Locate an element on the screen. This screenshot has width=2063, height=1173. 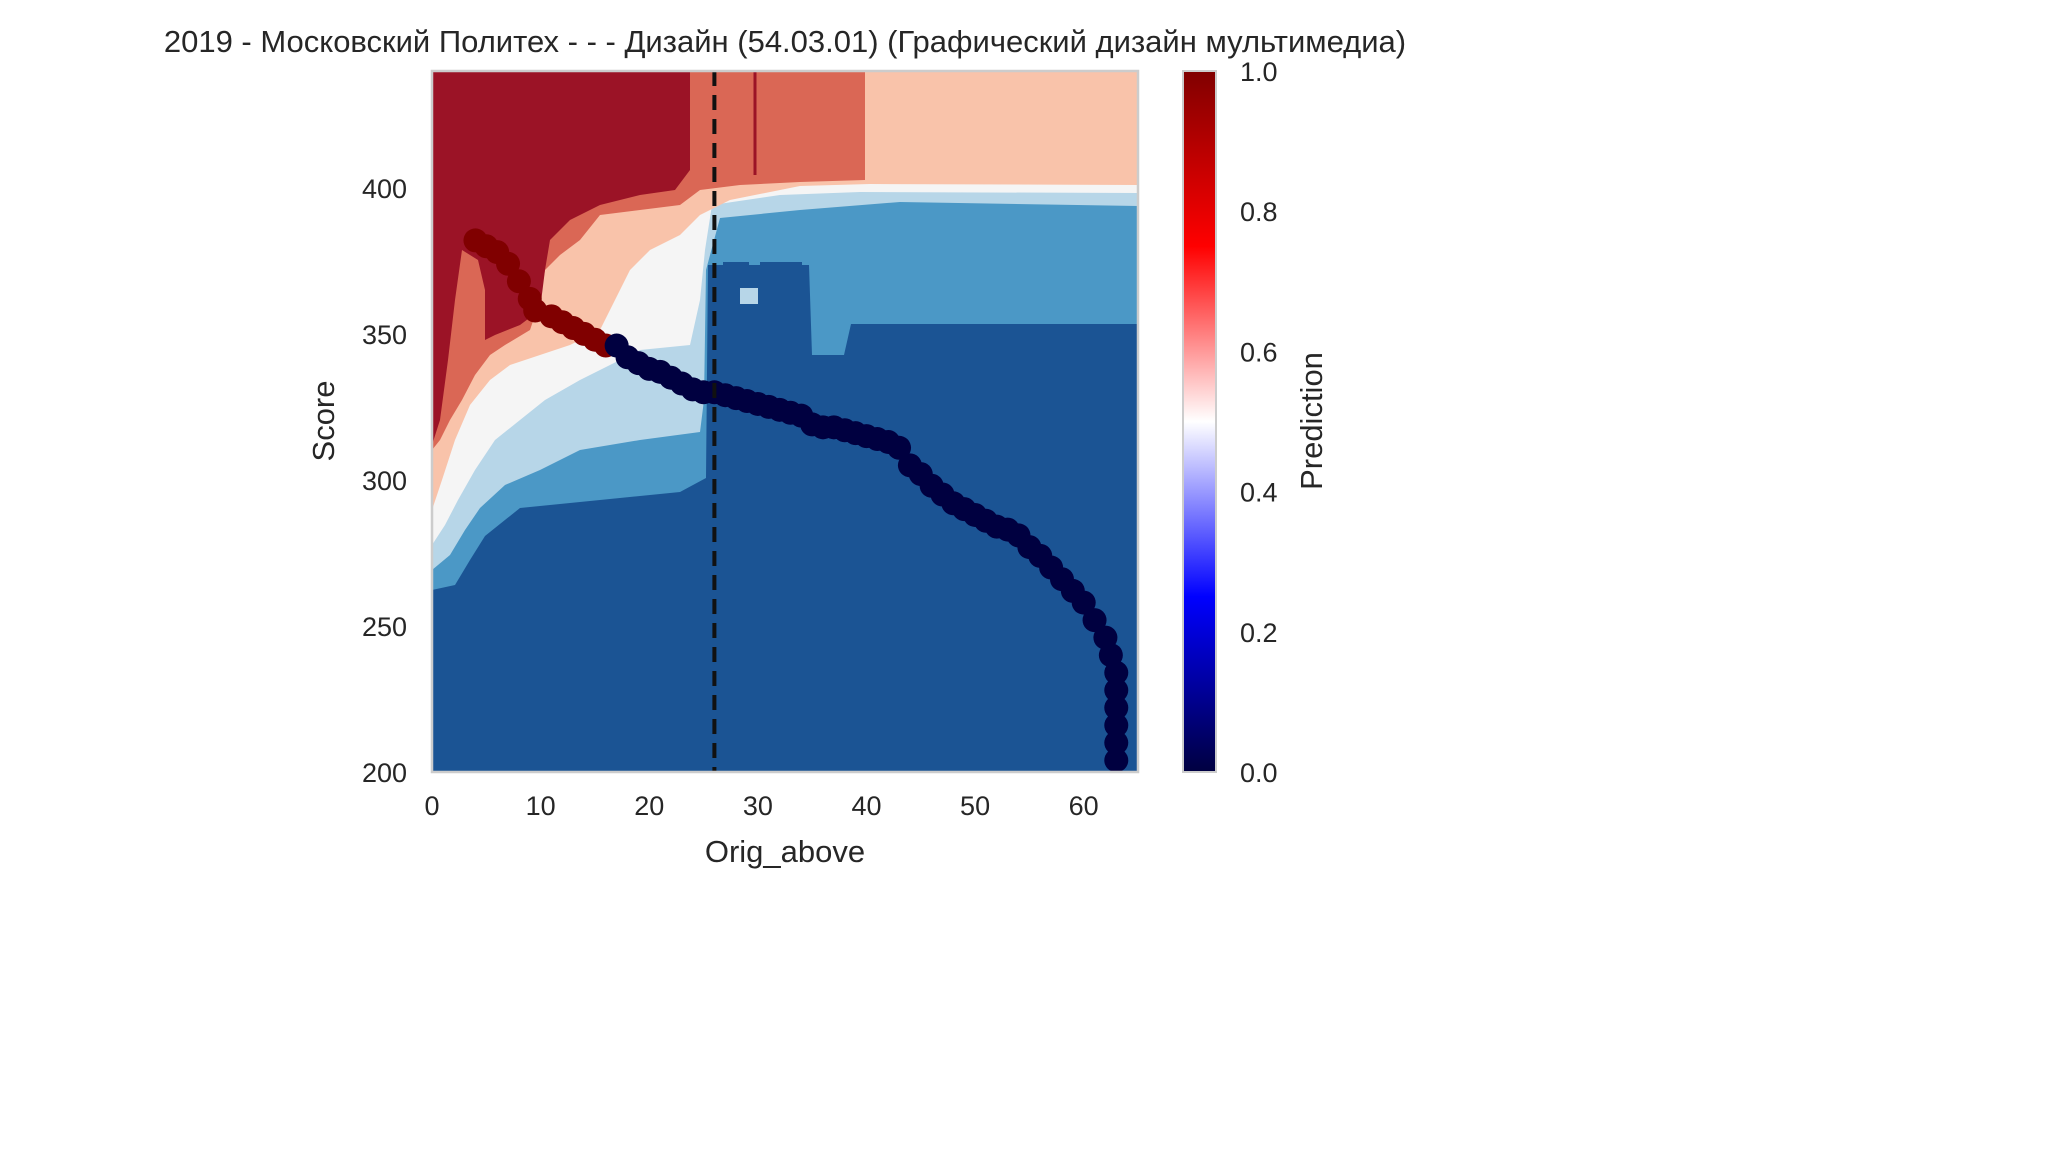
y-tick-label-300: 300 is located at coordinates (384, 481).